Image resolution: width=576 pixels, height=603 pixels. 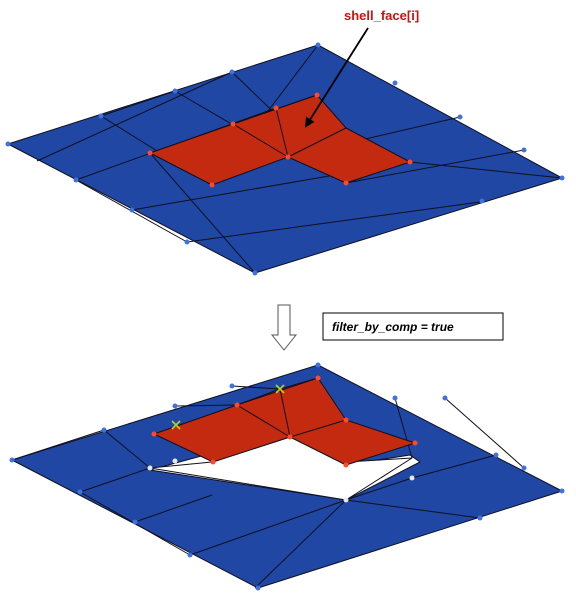 I want to click on bottom-selected-shell-faces, so click(x=284, y=421).